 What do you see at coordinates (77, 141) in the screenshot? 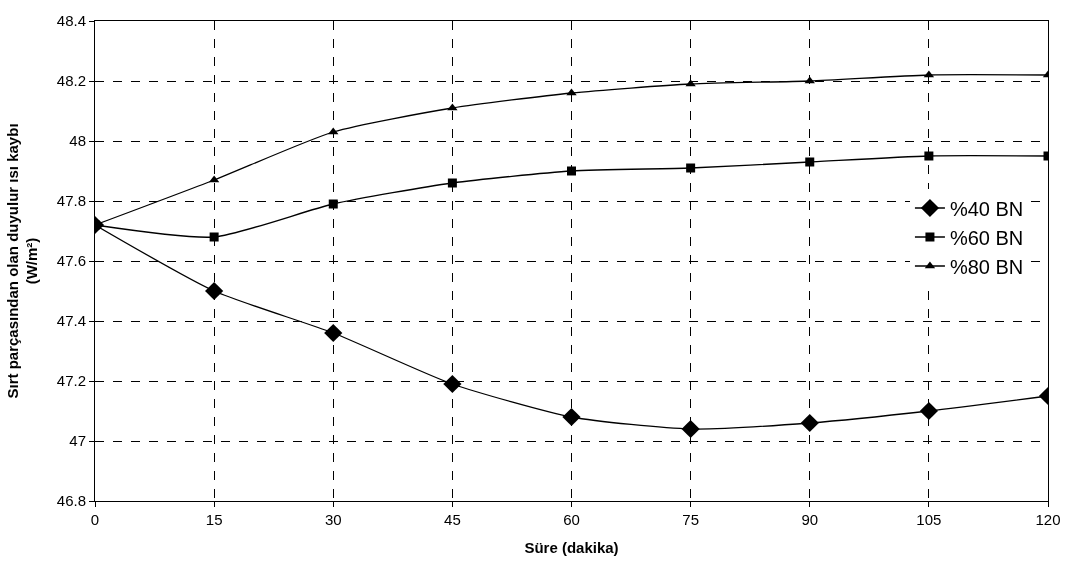
I see `y-tick-label: 48` at bounding box center [77, 141].